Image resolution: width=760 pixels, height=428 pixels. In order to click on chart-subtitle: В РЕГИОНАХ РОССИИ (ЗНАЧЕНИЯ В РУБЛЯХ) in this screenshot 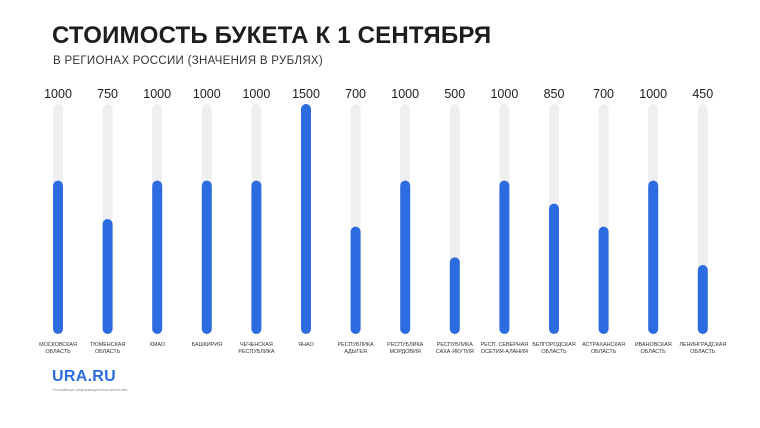, I will do `click(188, 61)`.